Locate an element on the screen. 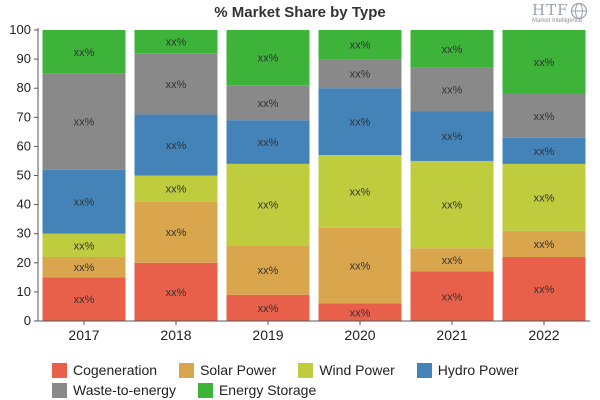 The width and height of the screenshot is (600, 400). y-tick-label: 90 is located at coordinates (24, 58).